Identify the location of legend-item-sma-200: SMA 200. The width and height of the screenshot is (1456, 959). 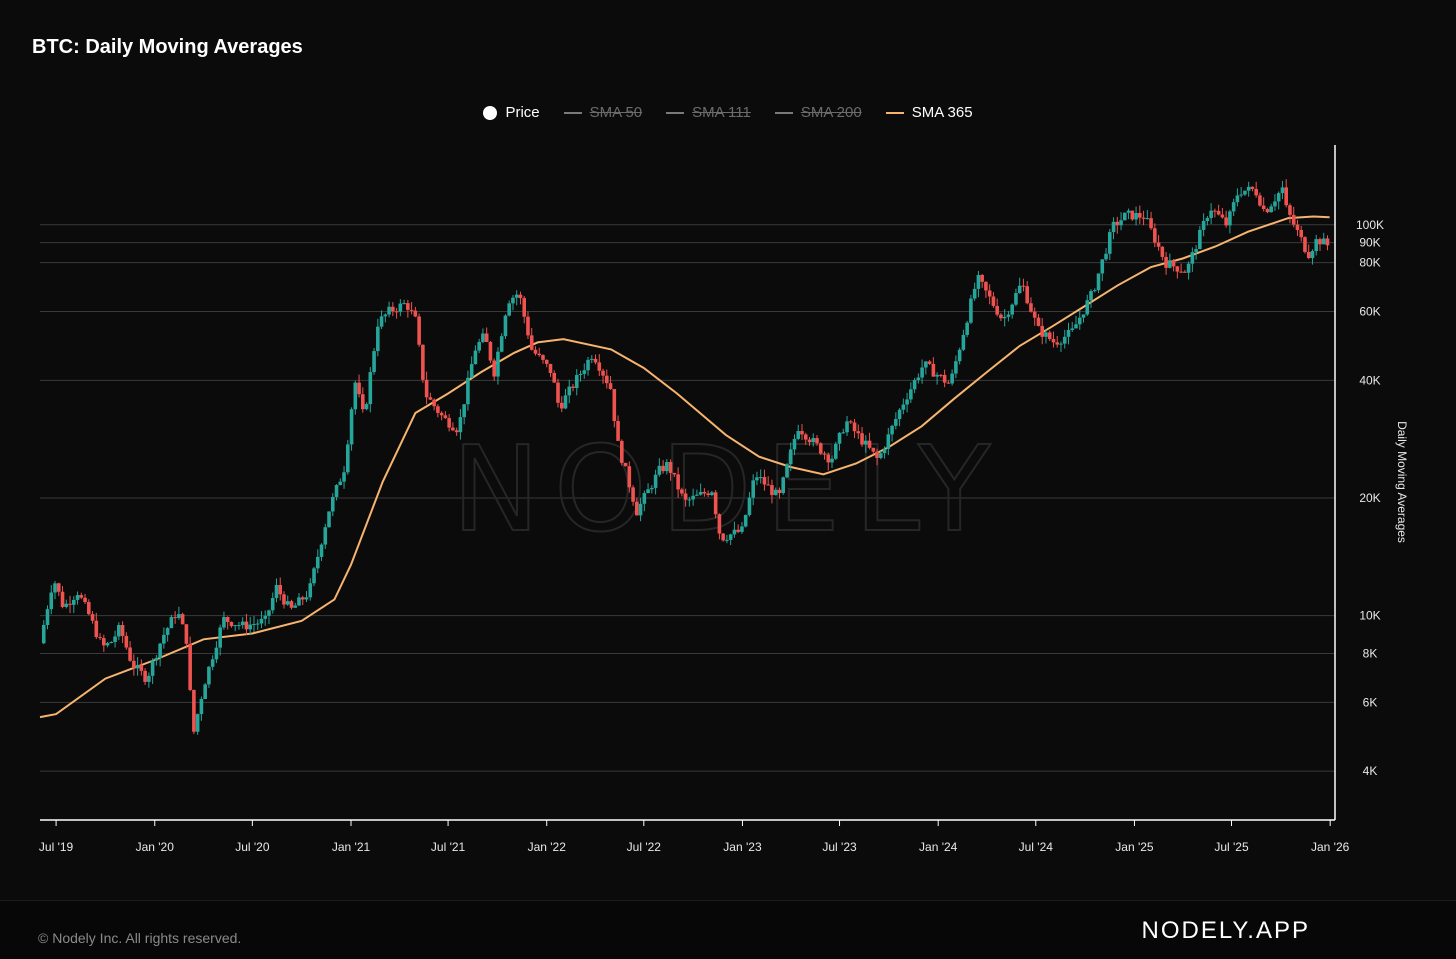
(818, 112).